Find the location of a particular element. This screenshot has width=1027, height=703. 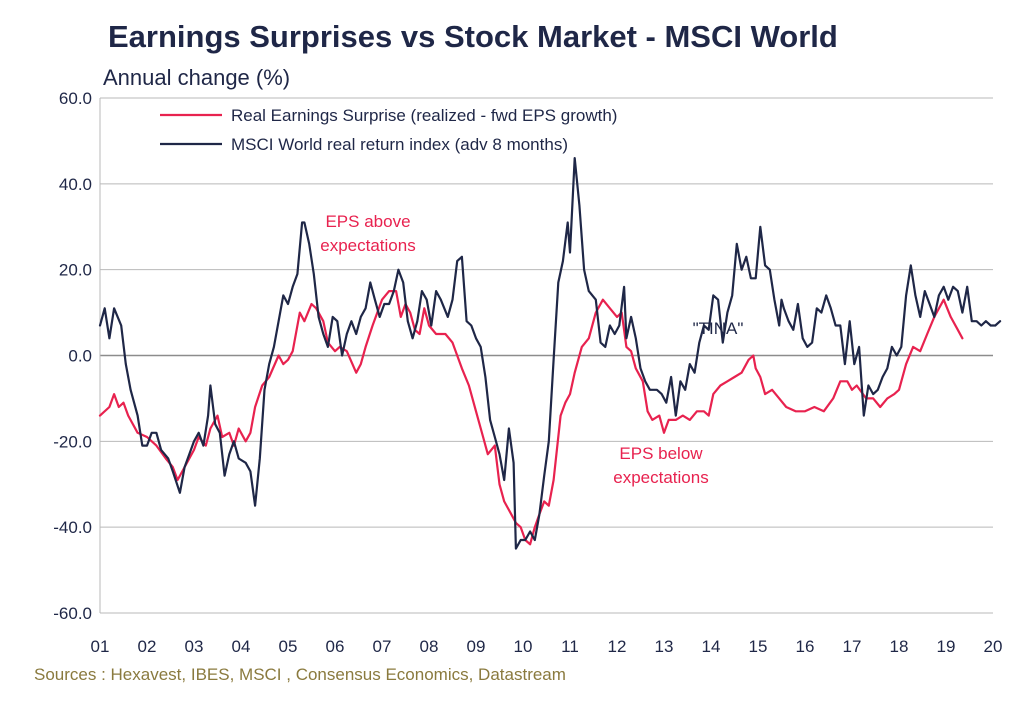

x-tick-label: 11 is located at coordinates (570, 646).